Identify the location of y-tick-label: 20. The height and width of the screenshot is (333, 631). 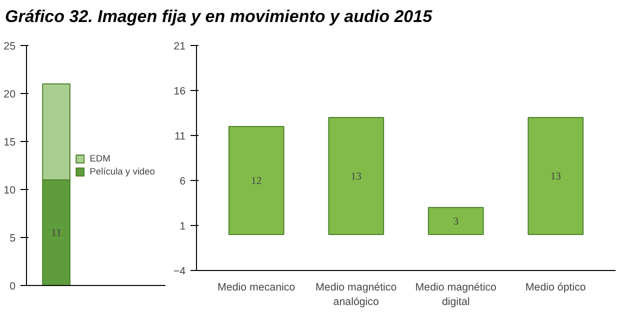
(10, 94).